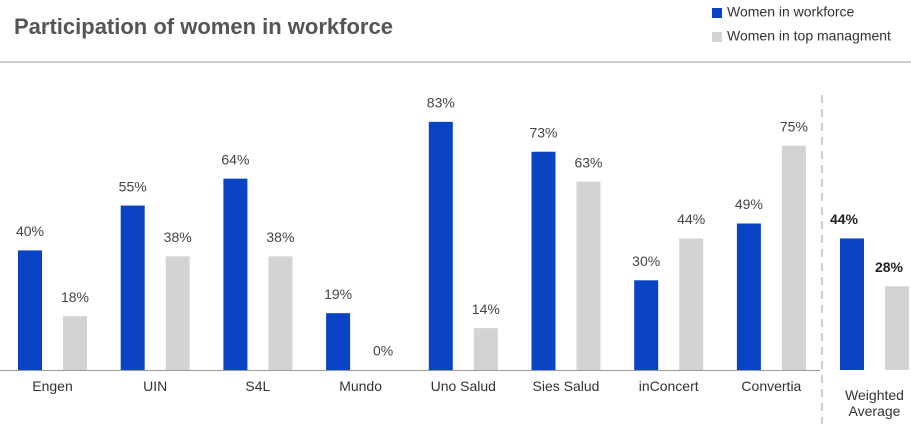 The height and width of the screenshot is (424, 911). What do you see at coordinates (360, 386) in the screenshot?
I see `x-tick-label: Mundo` at bounding box center [360, 386].